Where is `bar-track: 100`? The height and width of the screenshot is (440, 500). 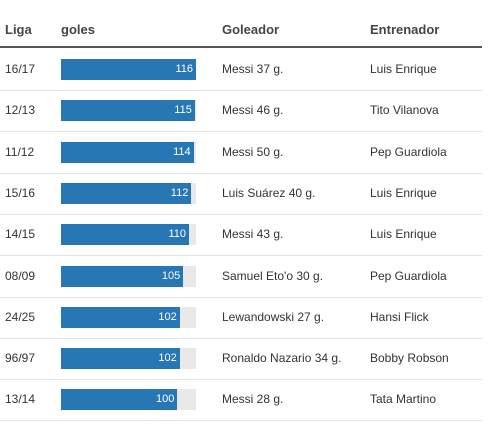 bar-track: 100 is located at coordinates (128, 400).